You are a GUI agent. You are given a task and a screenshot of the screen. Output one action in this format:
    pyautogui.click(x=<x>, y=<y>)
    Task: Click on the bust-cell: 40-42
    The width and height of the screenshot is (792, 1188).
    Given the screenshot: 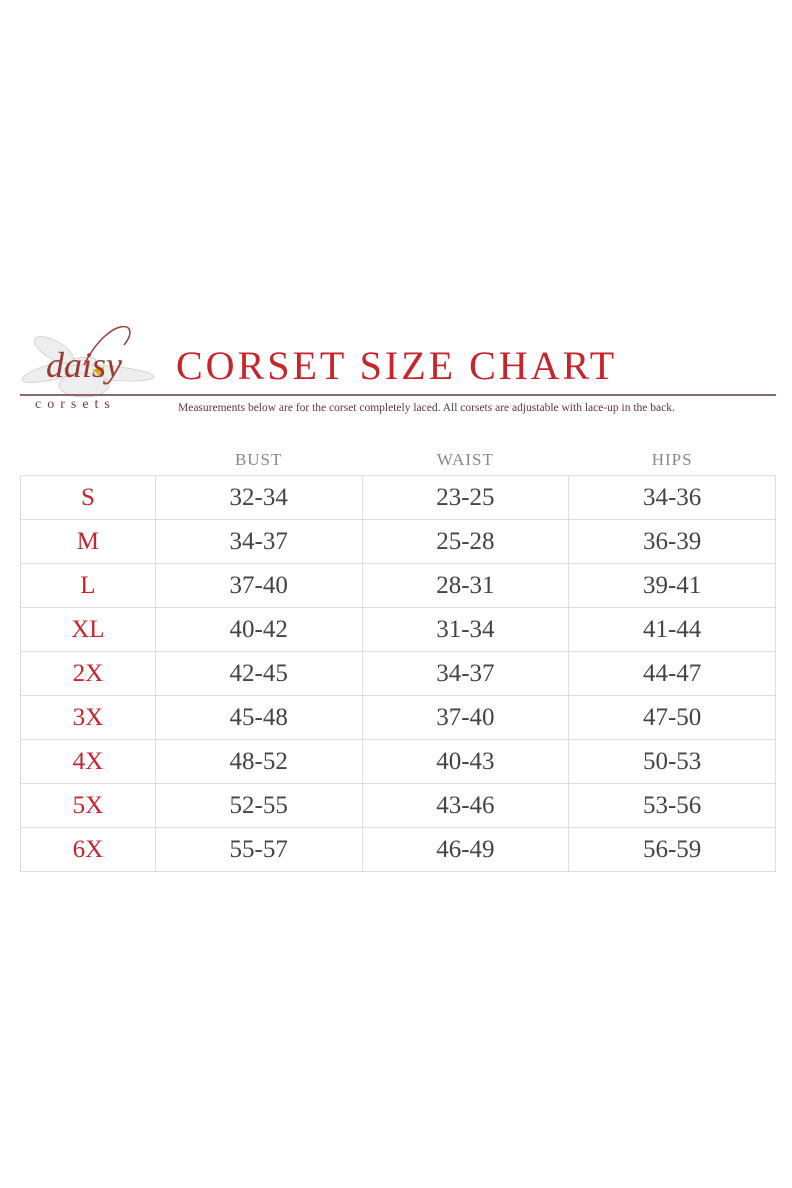 What is the action you would take?
    pyautogui.click(x=258, y=629)
    